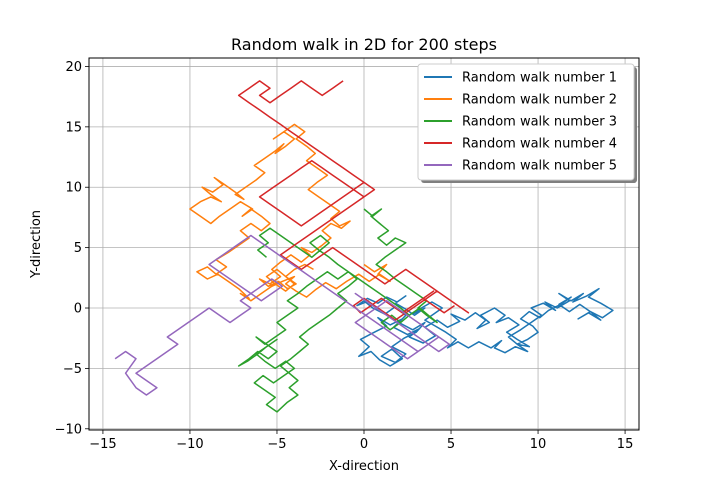 Image resolution: width=710 pixels, height=483 pixels. Describe the element at coordinates (451, 444) in the screenshot. I see `x-tick-label: 5` at that location.